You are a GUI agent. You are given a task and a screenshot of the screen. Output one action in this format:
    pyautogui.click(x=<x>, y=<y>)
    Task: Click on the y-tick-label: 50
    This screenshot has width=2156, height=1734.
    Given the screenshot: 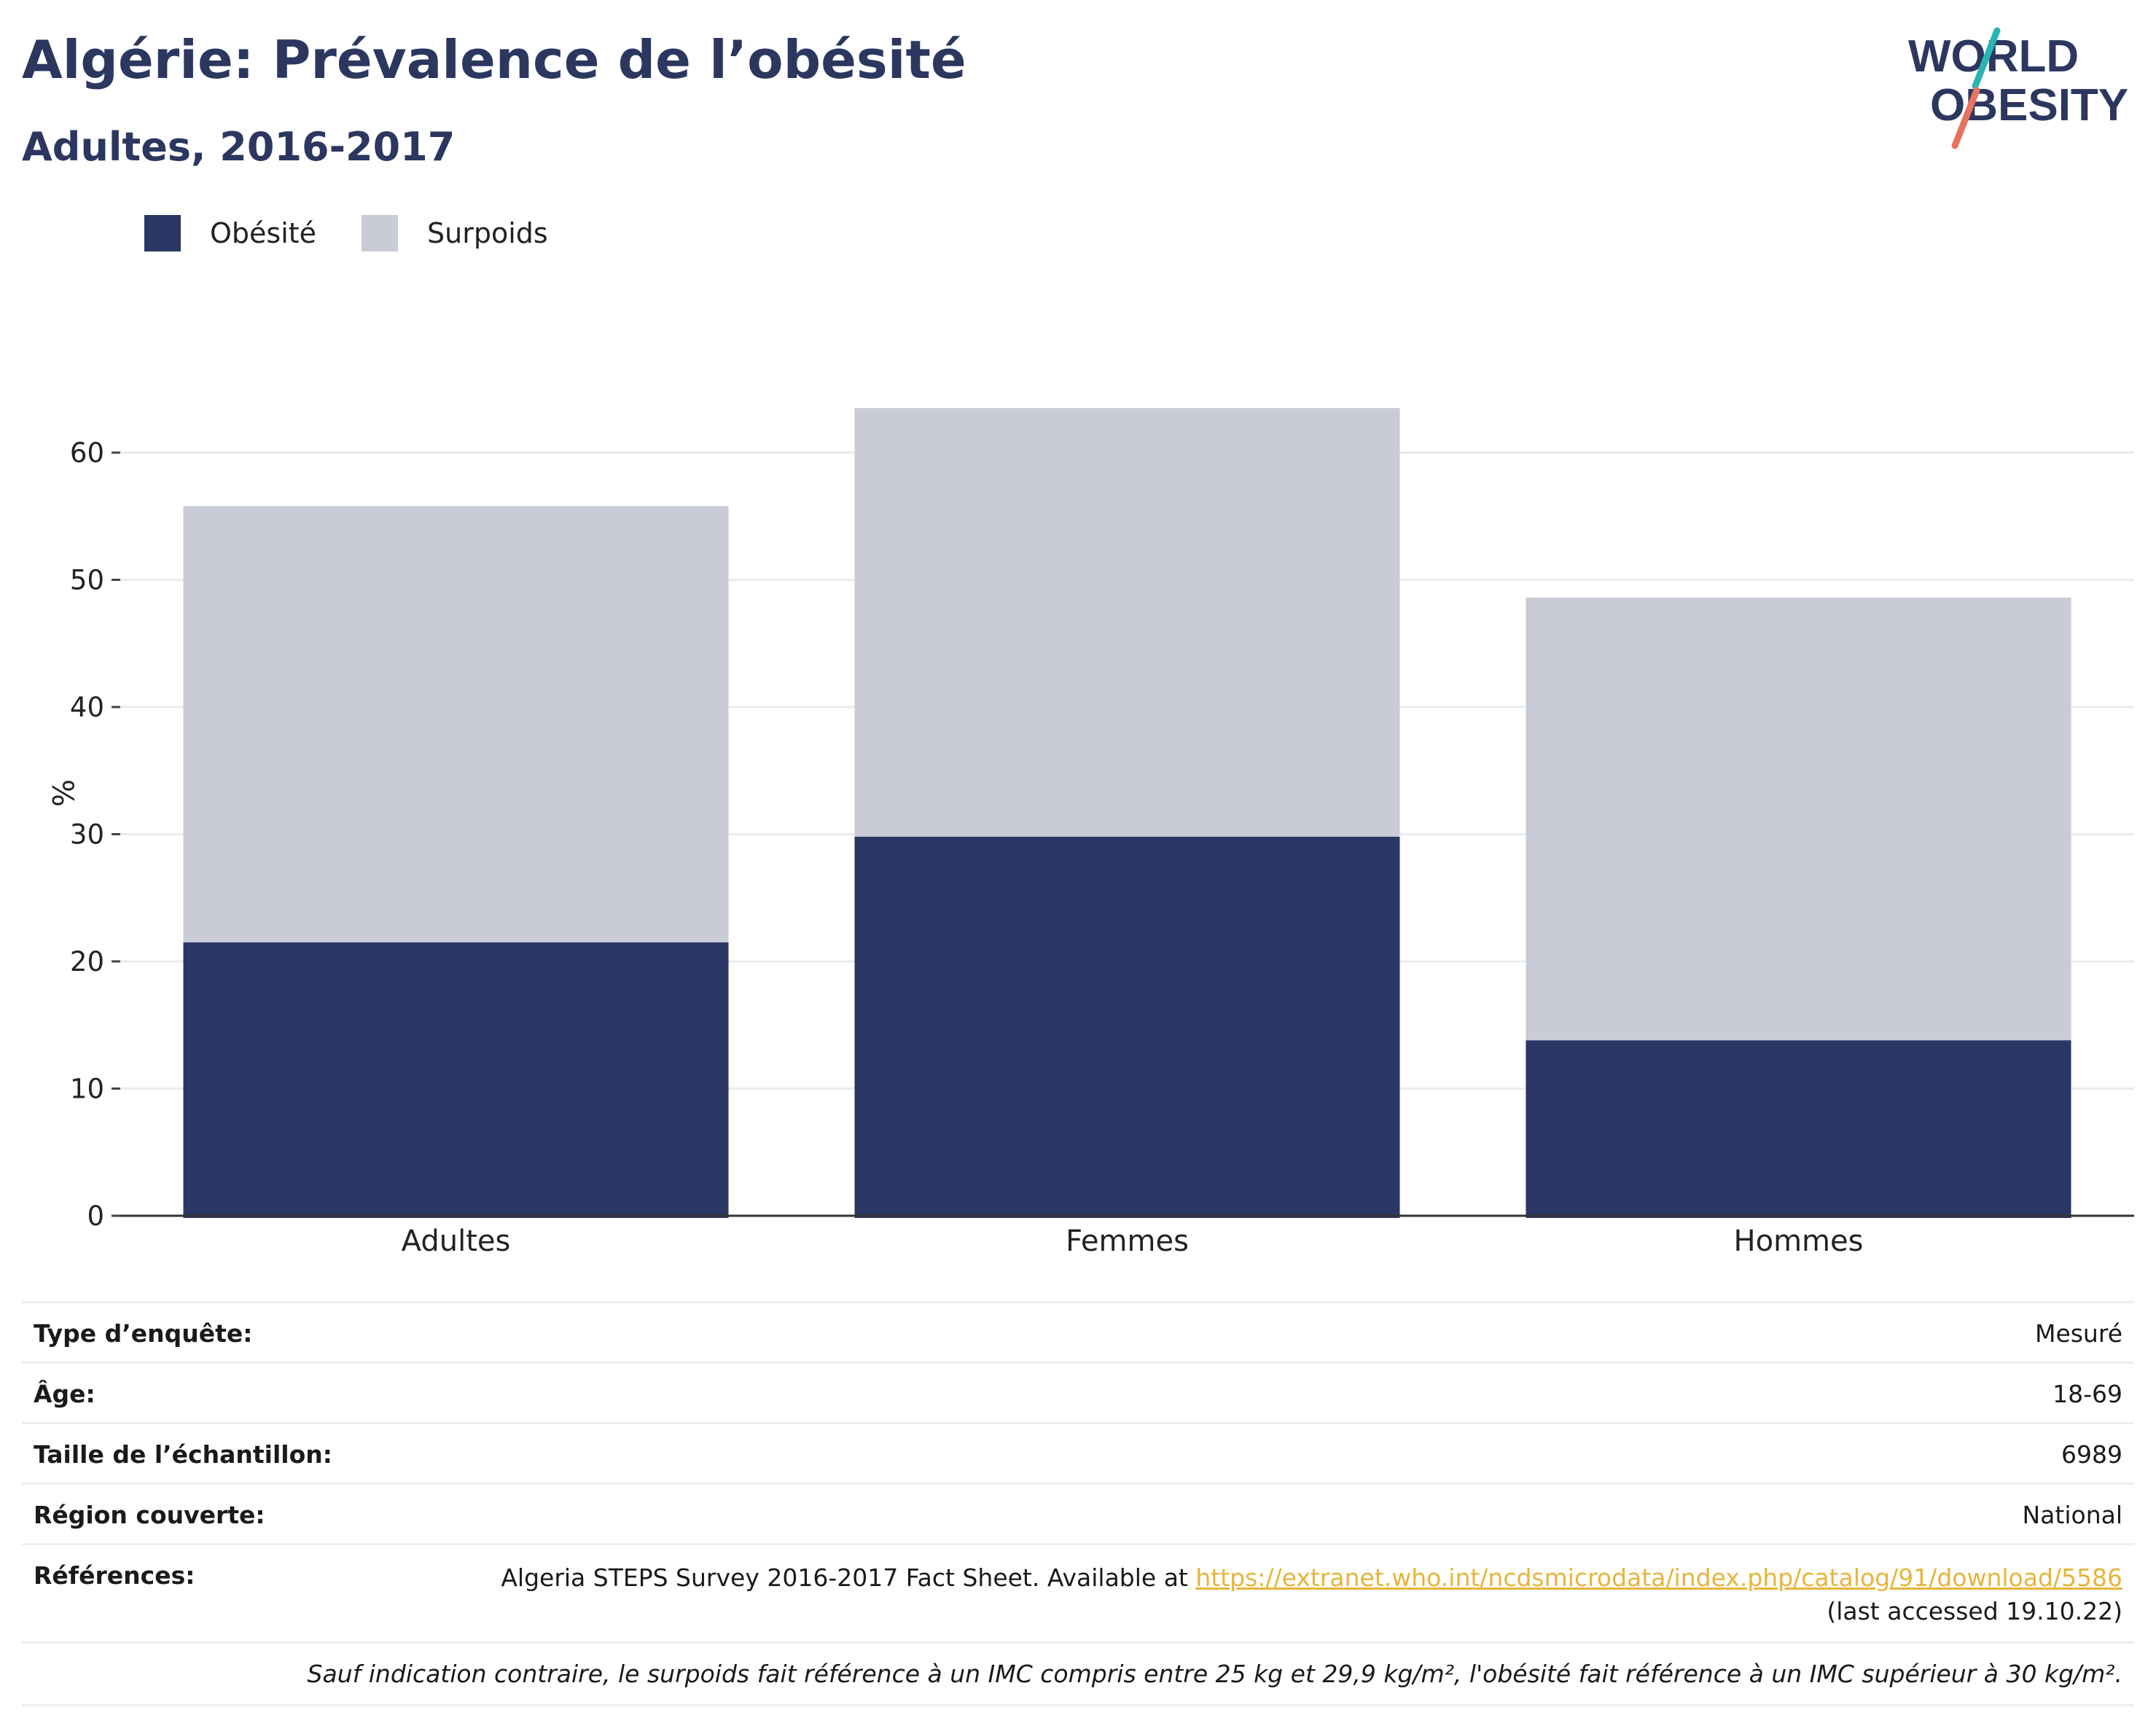 What is the action you would take?
    pyautogui.click(x=87, y=580)
    